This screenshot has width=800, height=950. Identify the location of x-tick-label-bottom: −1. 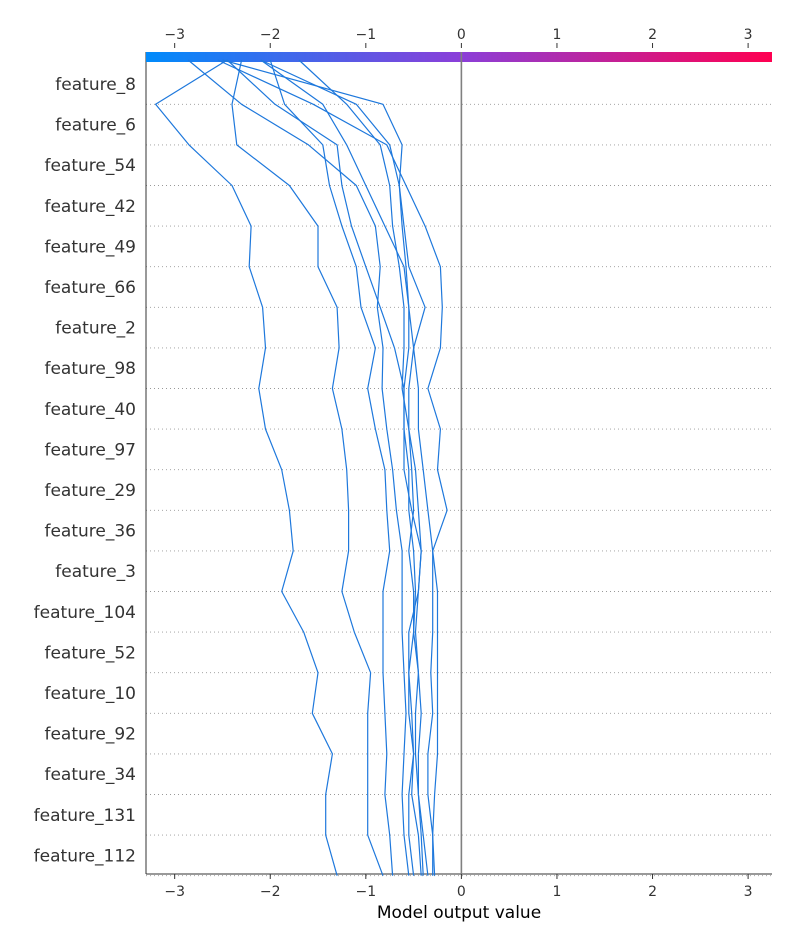
(365, 892).